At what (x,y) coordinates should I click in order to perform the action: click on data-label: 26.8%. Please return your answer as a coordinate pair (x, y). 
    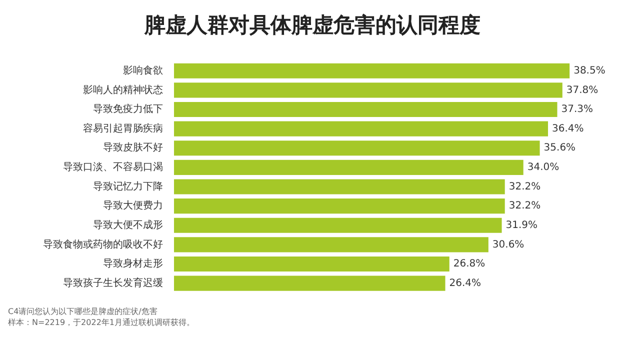
    Looking at the image, I should click on (469, 264).